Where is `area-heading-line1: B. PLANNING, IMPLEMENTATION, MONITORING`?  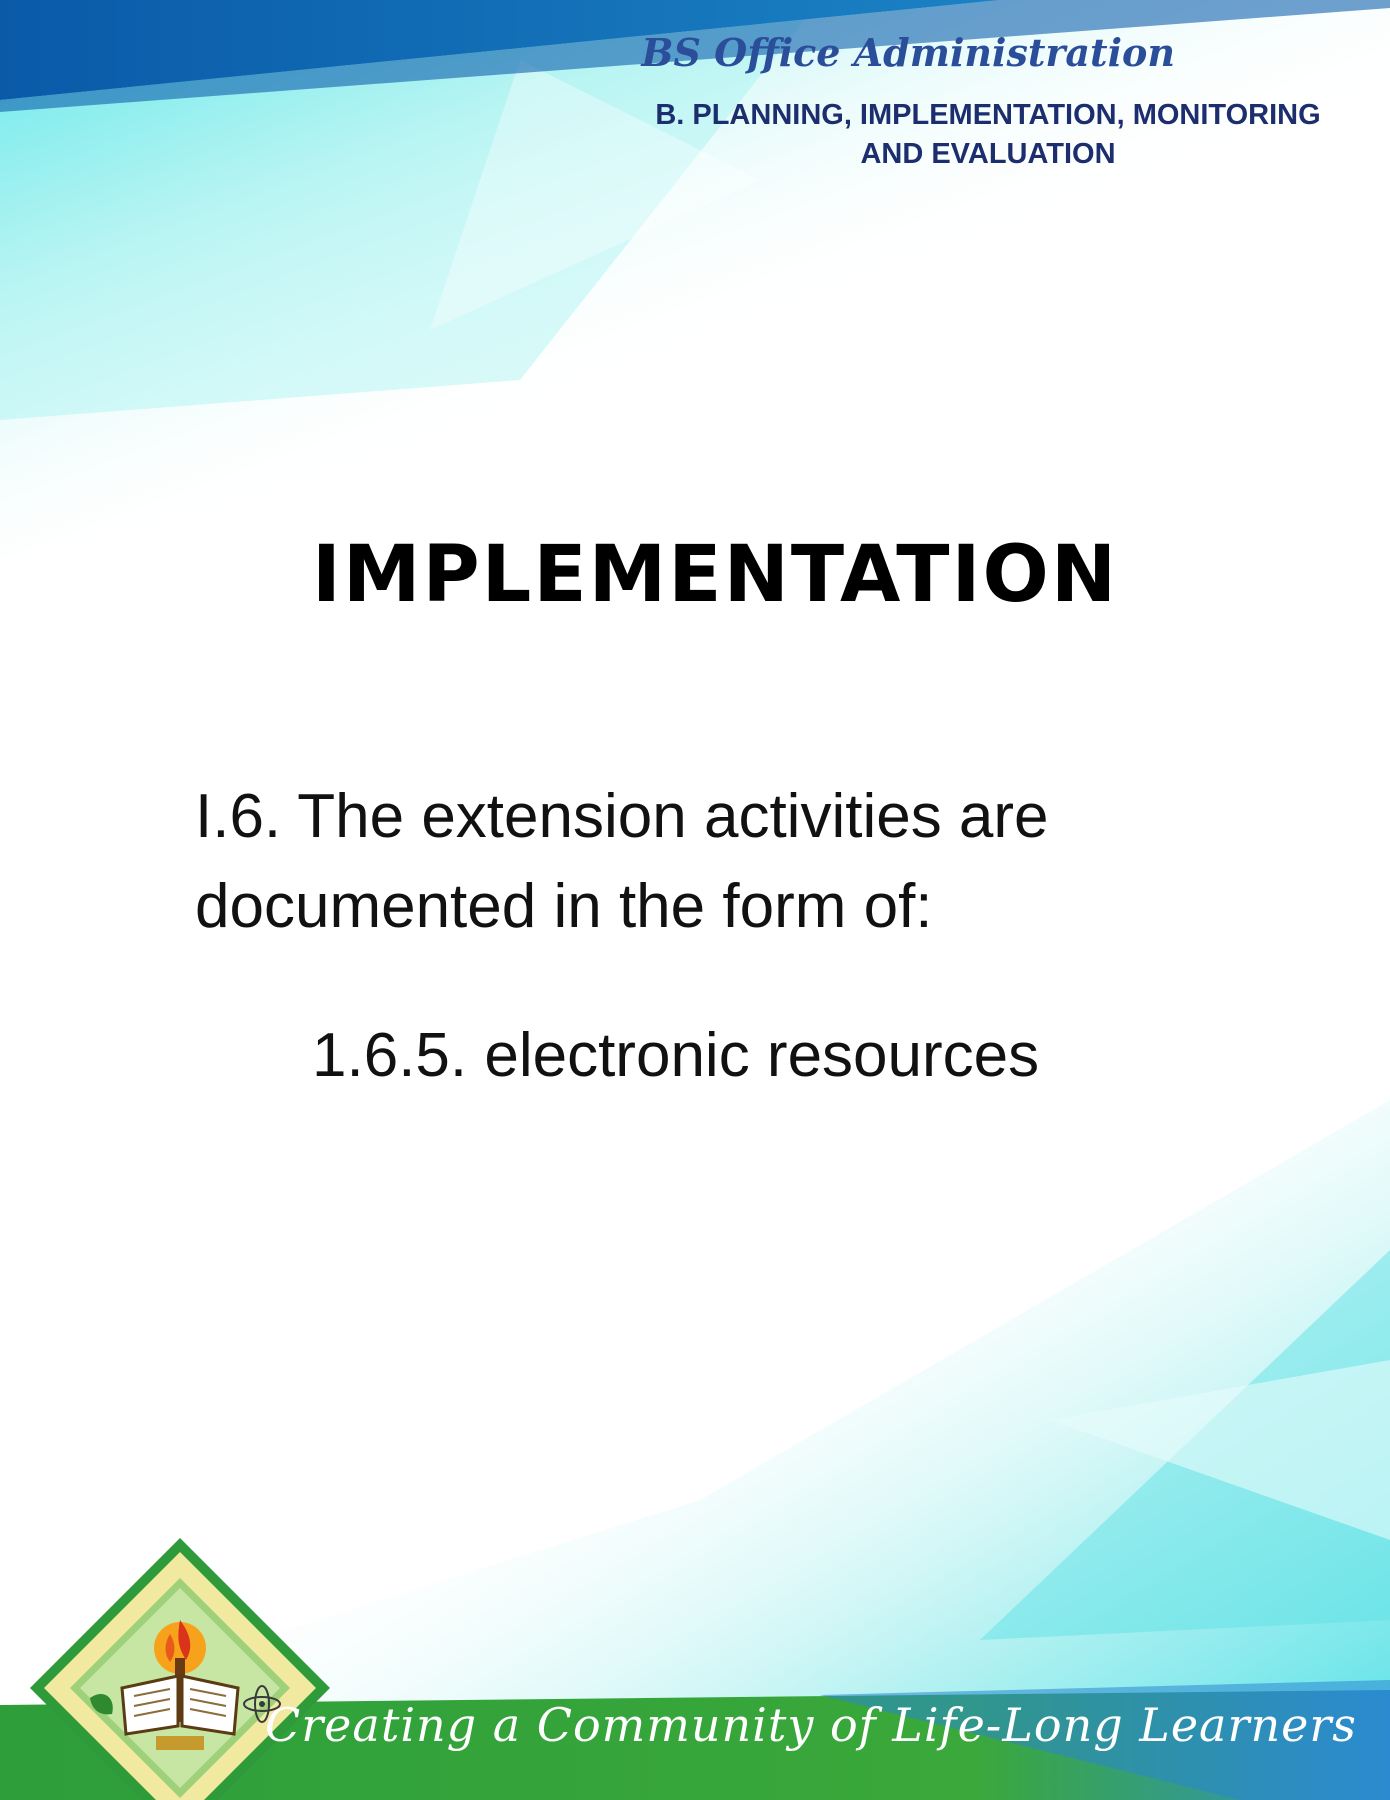
area-heading-line1: B. PLANNING, IMPLEMENTATION, MONITORING is located at coordinates (988, 115).